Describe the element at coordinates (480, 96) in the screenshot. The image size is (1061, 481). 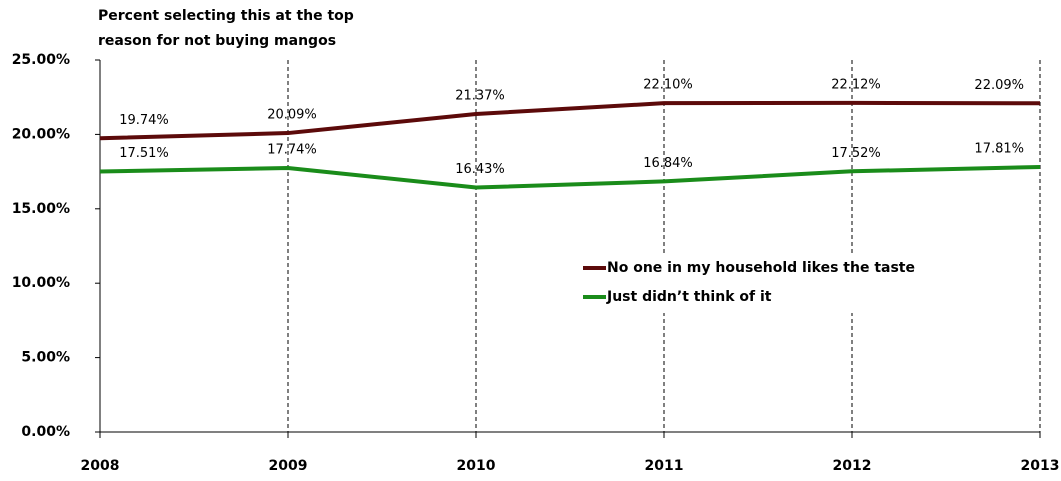
I see `data-label: 21.37%` at that location.